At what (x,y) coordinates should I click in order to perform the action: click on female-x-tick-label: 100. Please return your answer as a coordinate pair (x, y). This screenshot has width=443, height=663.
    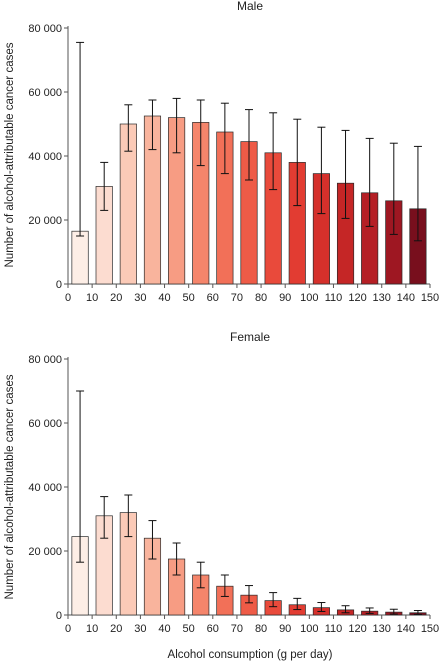
    Looking at the image, I should click on (309, 629).